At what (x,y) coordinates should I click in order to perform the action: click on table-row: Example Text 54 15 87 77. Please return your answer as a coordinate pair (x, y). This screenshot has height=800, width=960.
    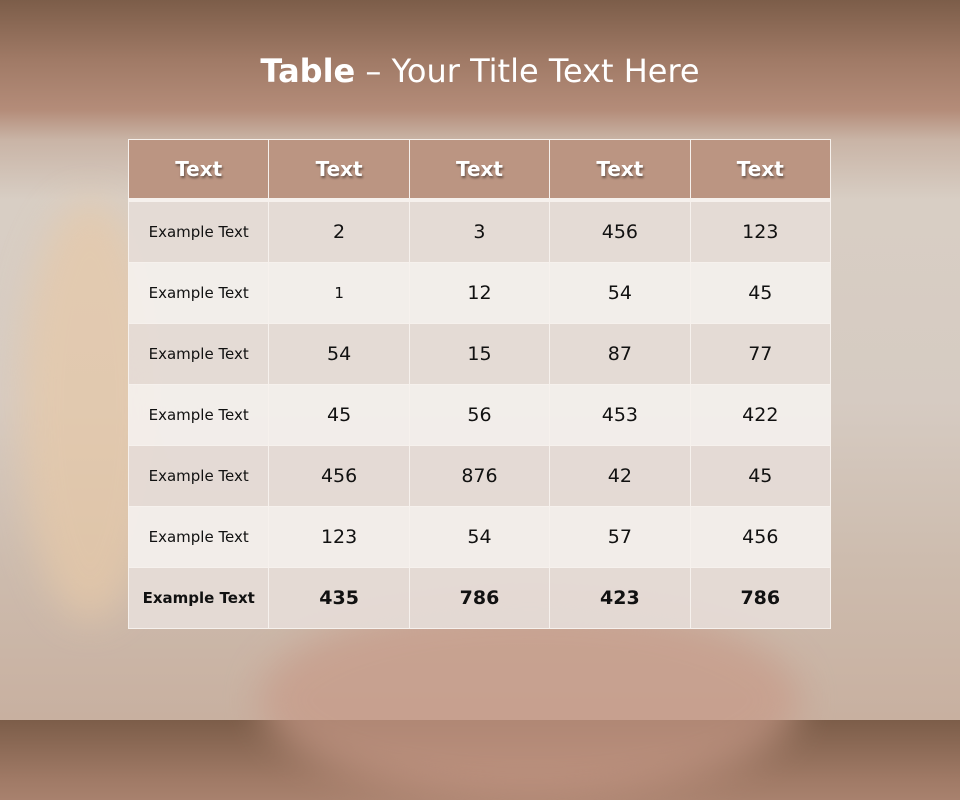
    Looking at the image, I should click on (479, 354).